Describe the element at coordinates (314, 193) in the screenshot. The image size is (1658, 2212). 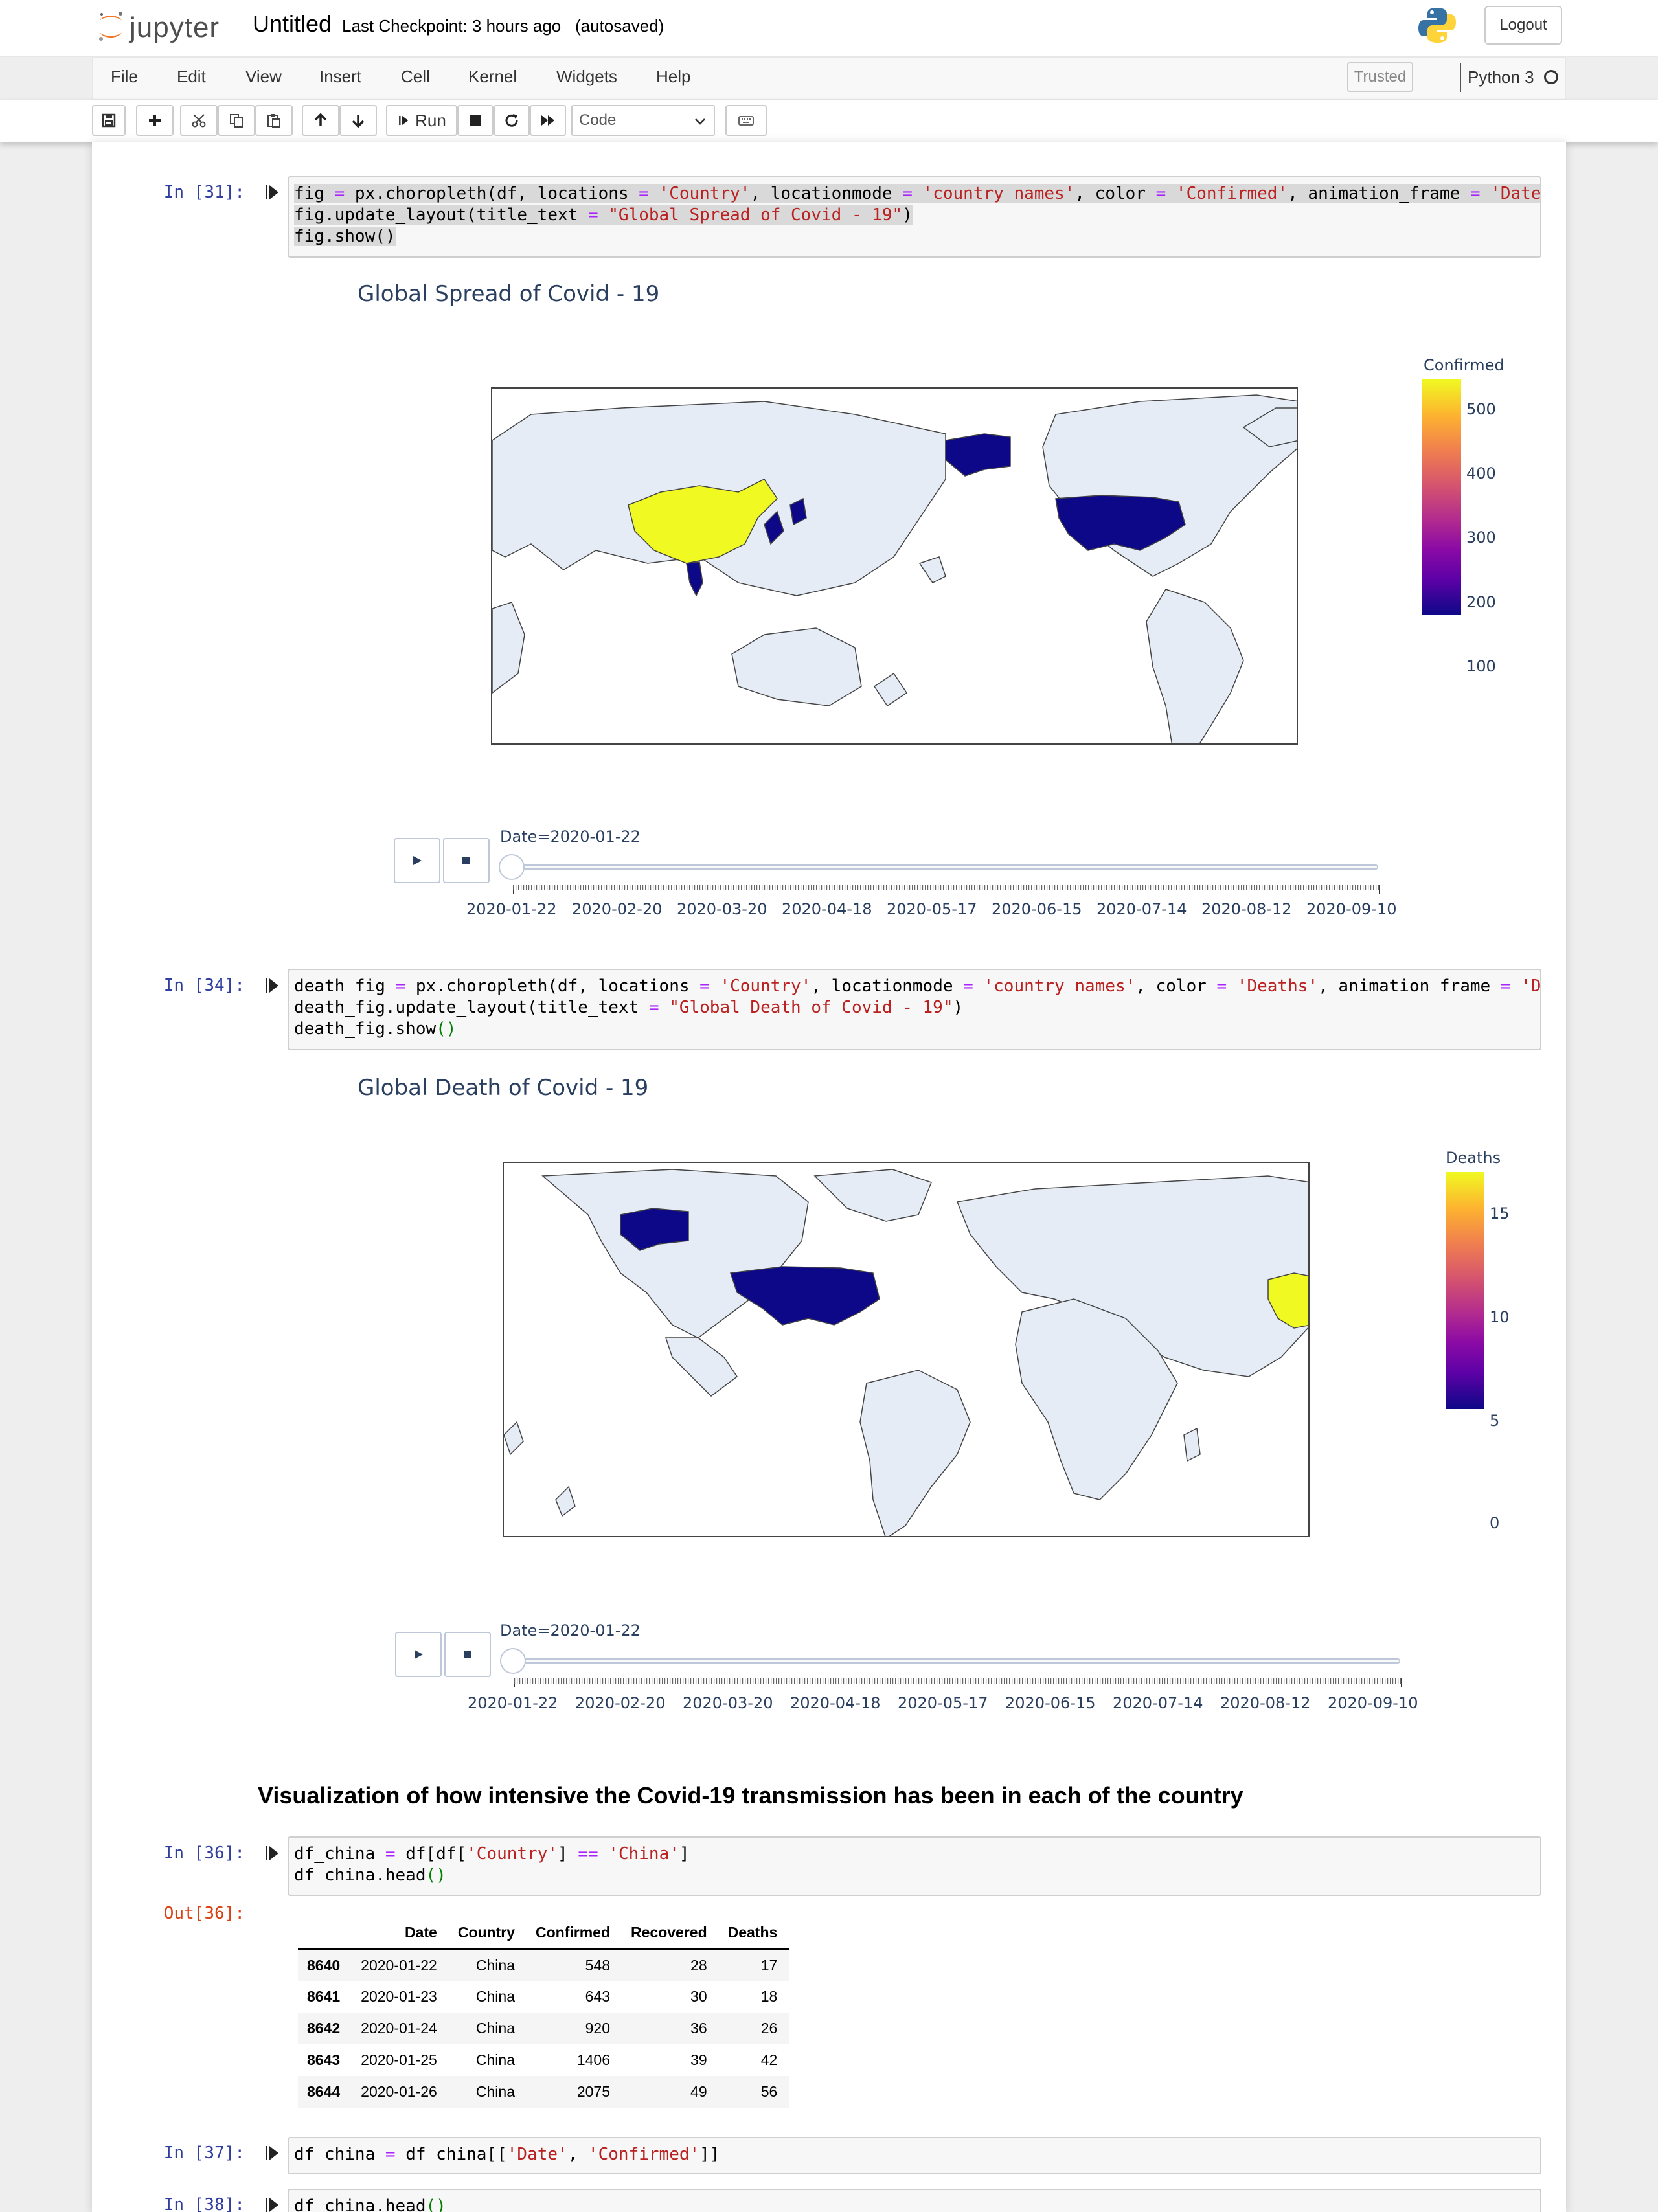
I see `code-token: fig` at that location.